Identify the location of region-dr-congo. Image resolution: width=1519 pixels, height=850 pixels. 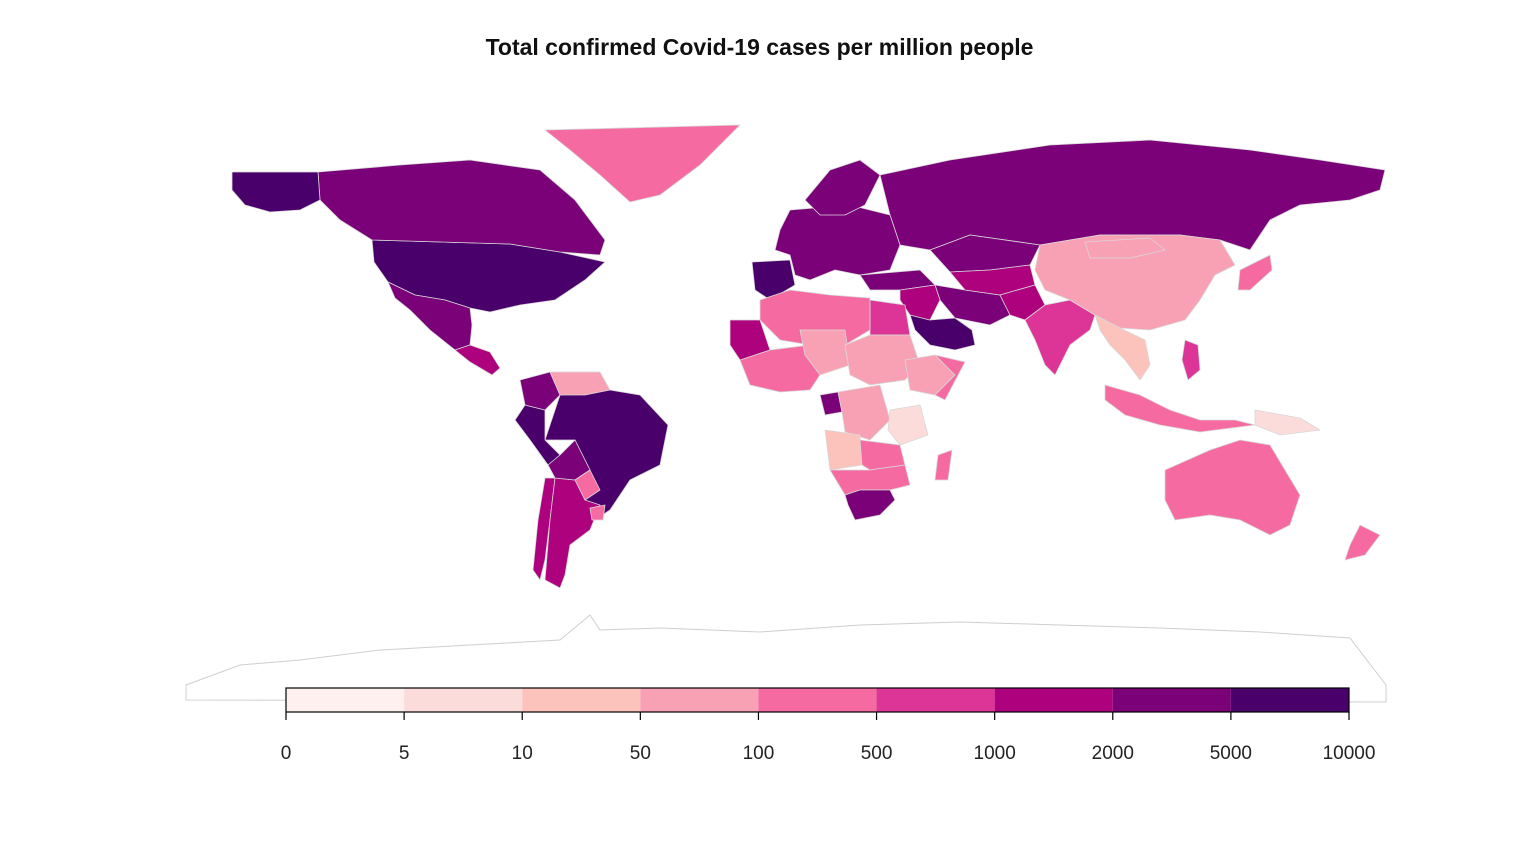
(864, 412).